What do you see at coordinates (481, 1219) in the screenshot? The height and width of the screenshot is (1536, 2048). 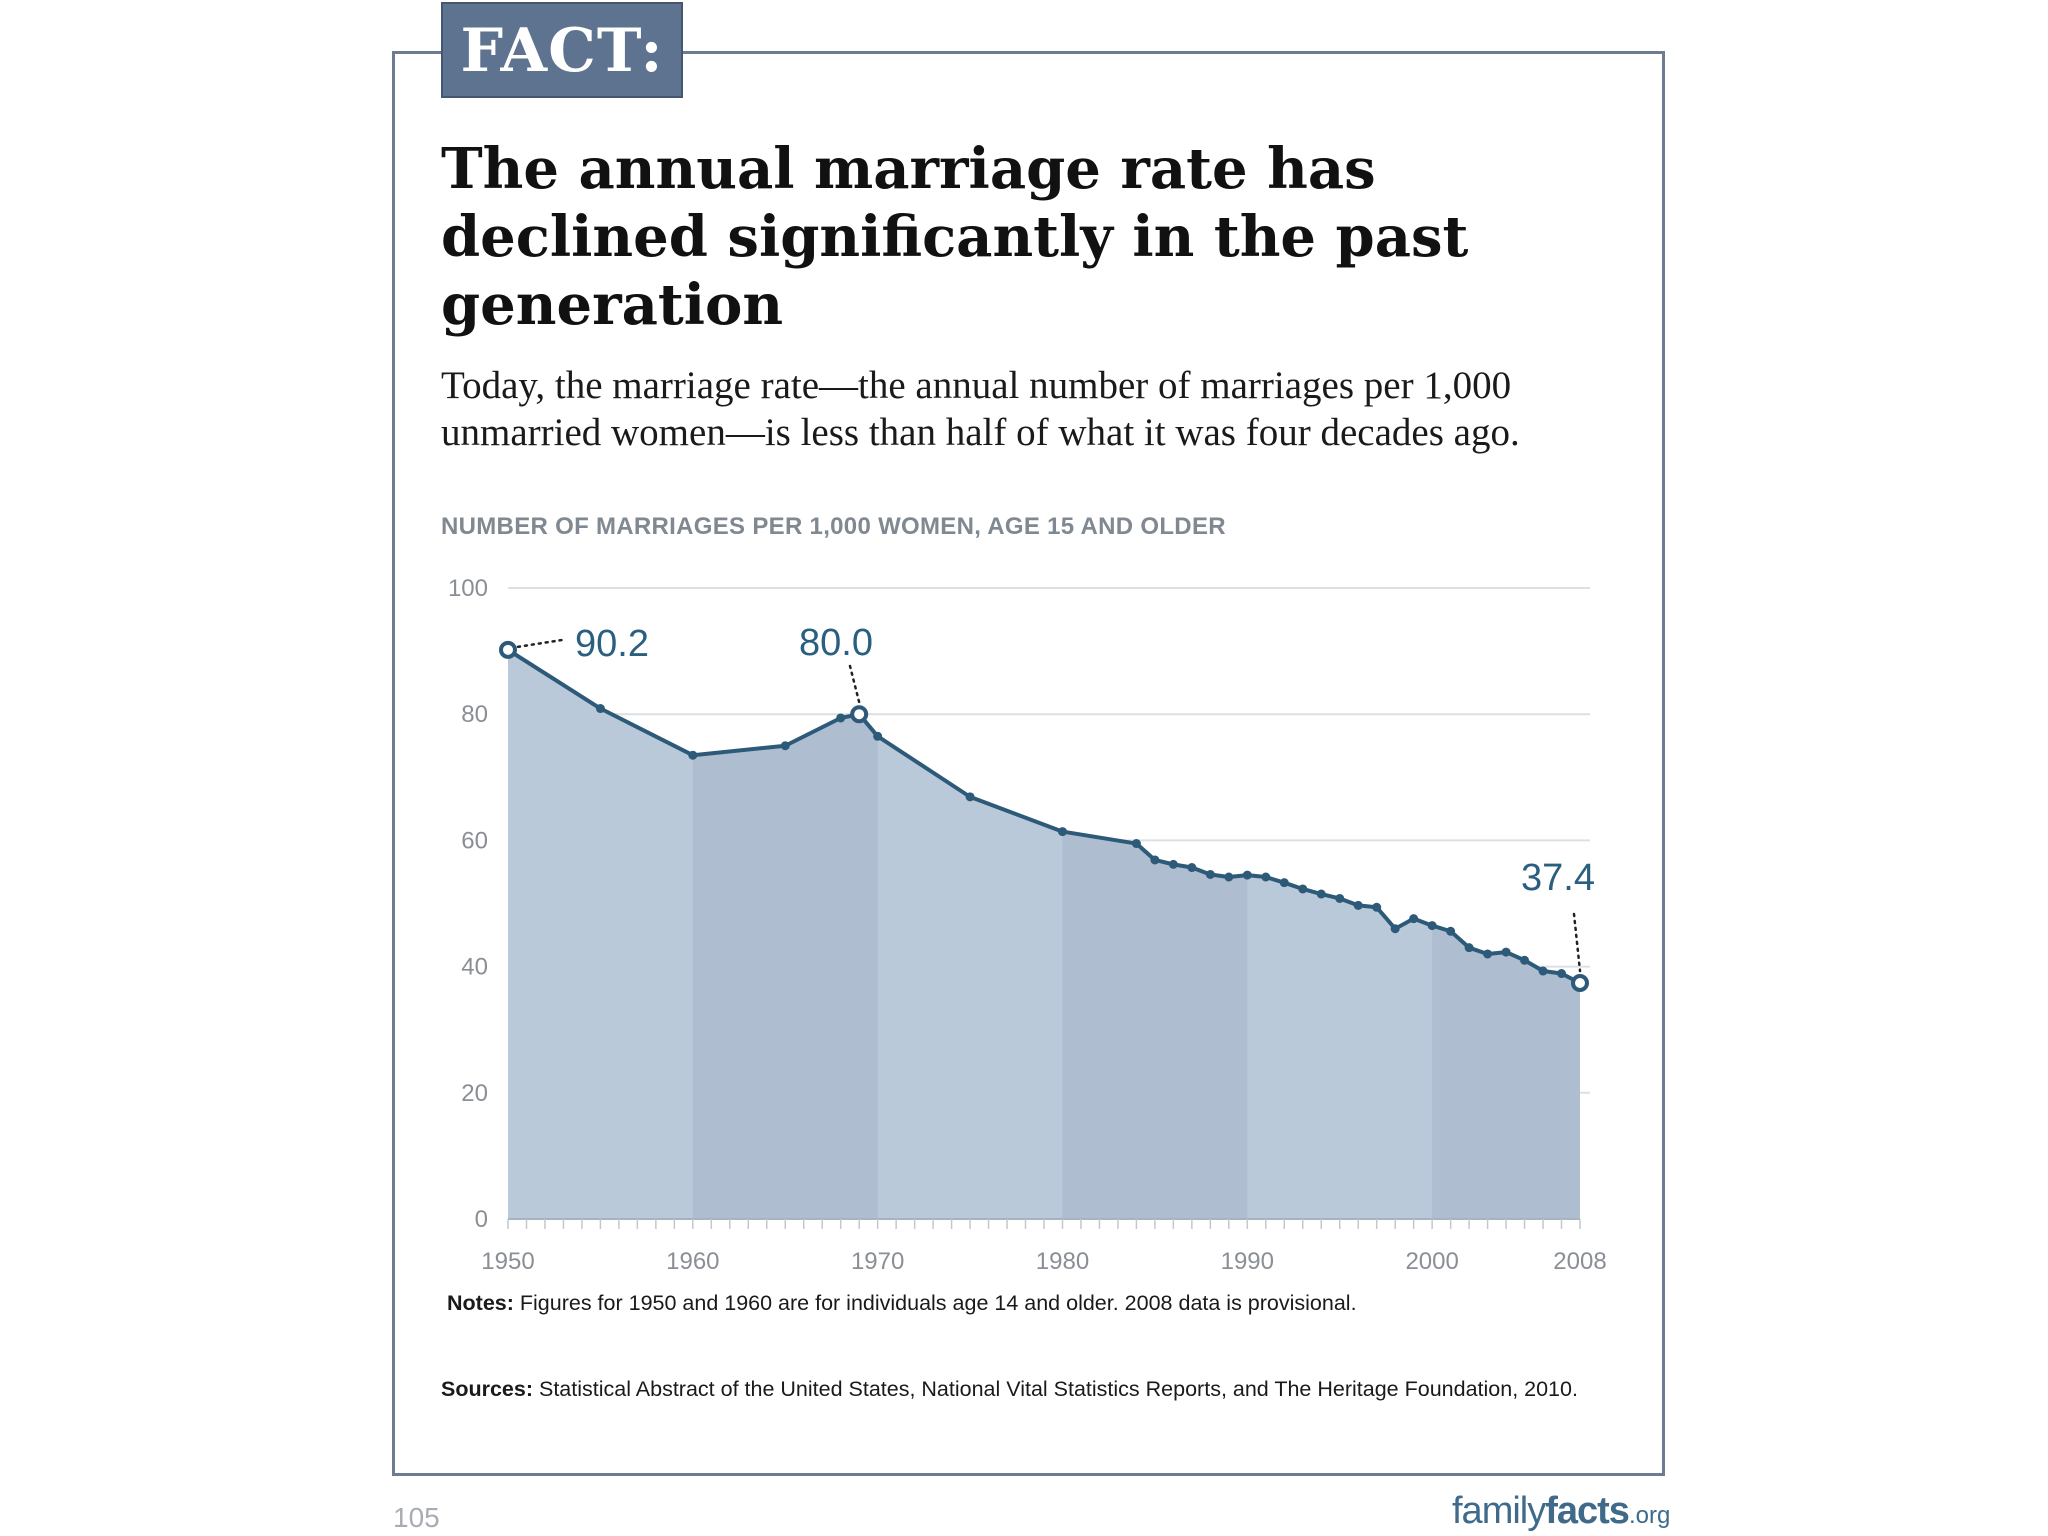 I see `y-tick-label: 0` at bounding box center [481, 1219].